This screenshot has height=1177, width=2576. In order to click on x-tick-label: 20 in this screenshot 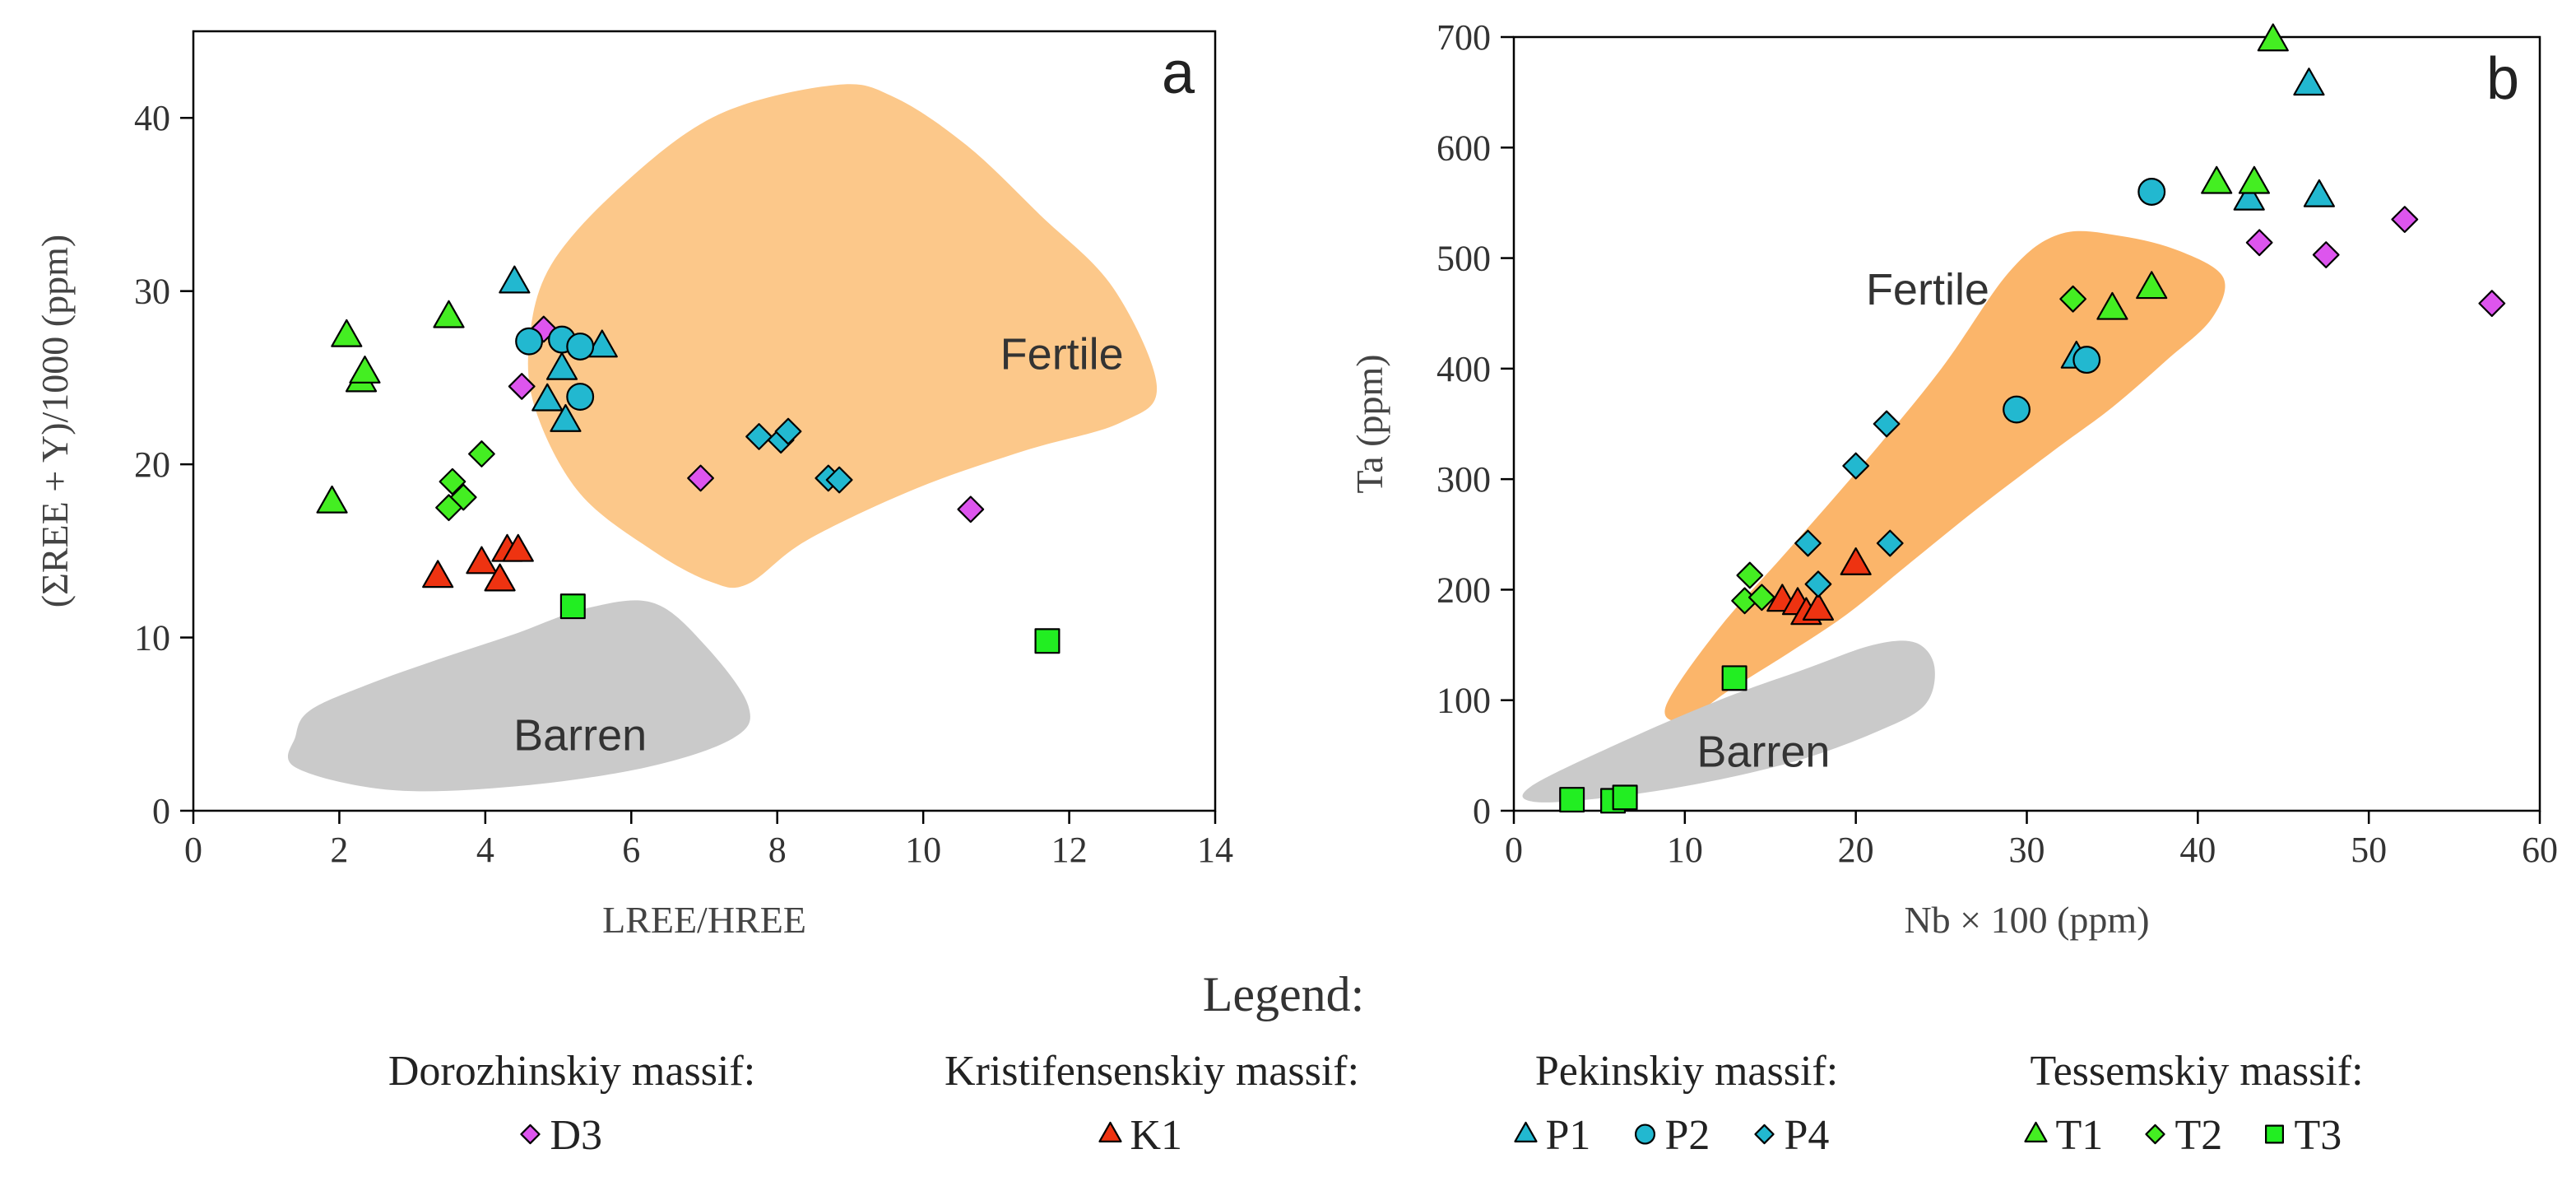, I will do `click(1856, 850)`.